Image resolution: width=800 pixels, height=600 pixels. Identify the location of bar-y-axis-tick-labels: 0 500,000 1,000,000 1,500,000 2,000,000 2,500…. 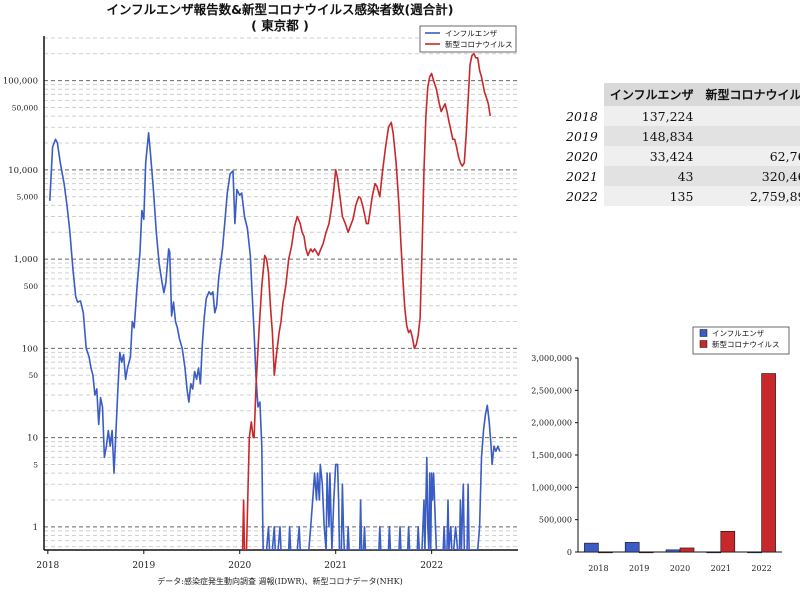
(554, 455).